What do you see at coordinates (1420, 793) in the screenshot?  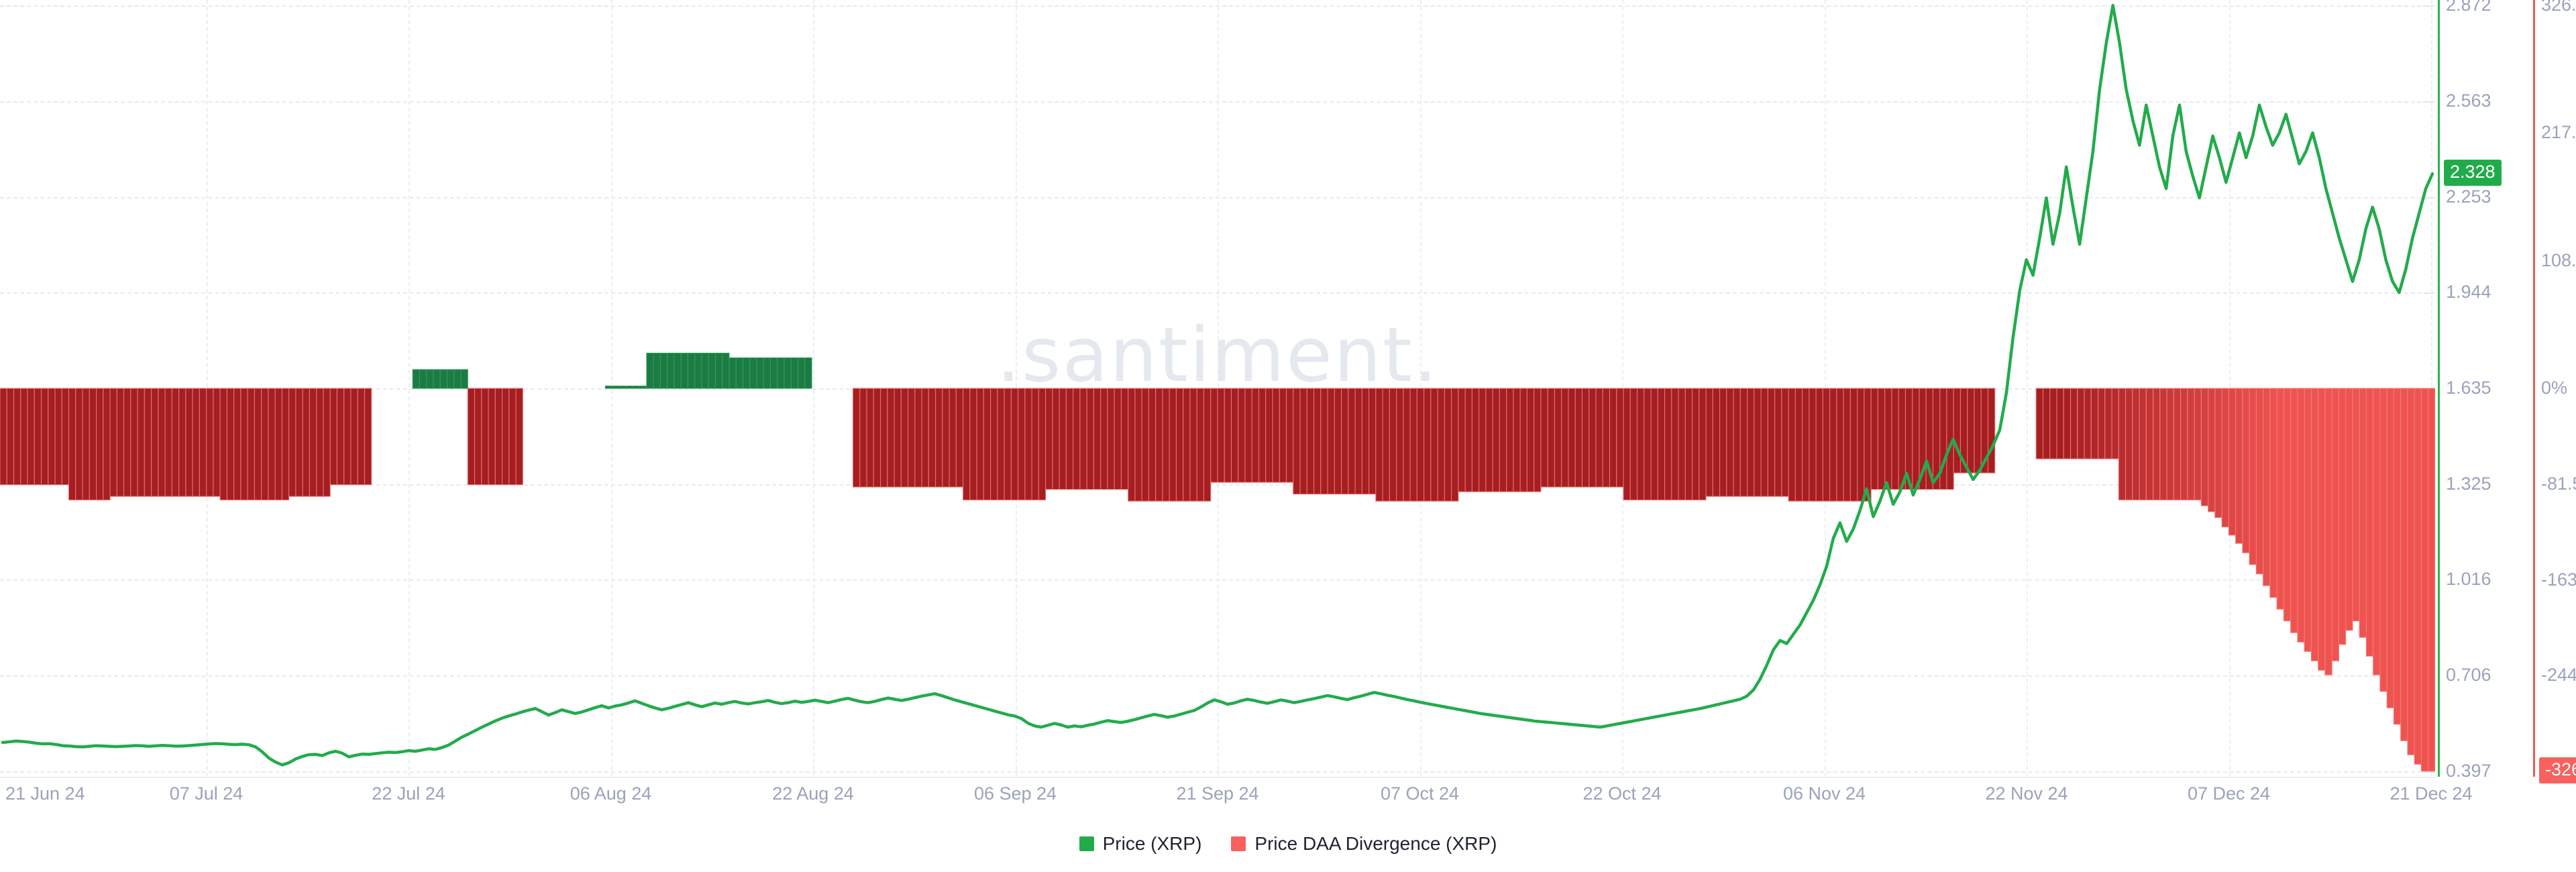 I see `x-axis-tick-label: 07 Oct 24` at bounding box center [1420, 793].